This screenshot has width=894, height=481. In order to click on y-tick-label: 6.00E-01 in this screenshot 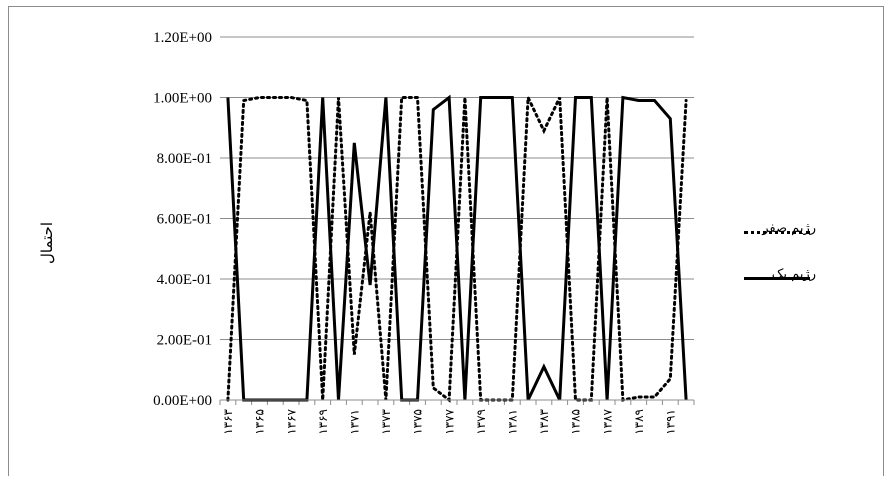, I will do `click(184, 220)`.